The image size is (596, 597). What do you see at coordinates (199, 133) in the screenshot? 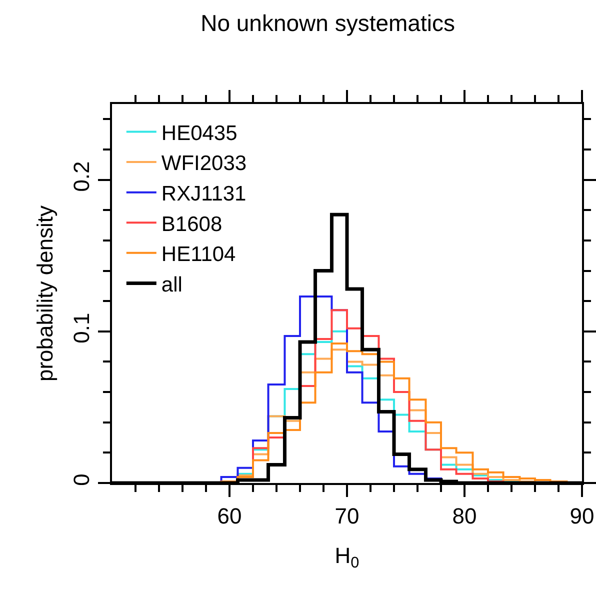
I see `legend-label: HE0435` at bounding box center [199, 133].